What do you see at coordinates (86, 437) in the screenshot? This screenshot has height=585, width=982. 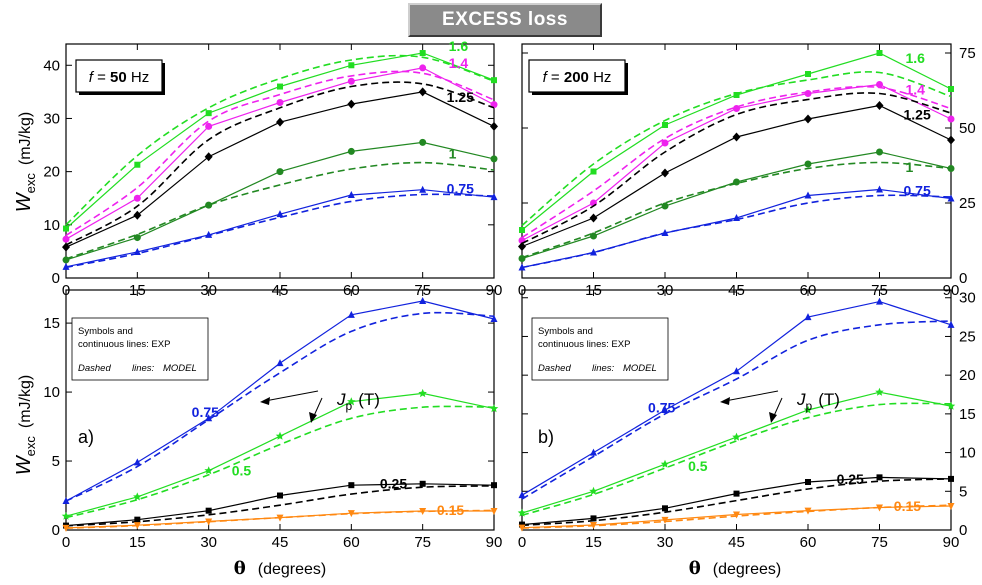 I see `panel-label-a: a)` at bounding box center [86, 437].